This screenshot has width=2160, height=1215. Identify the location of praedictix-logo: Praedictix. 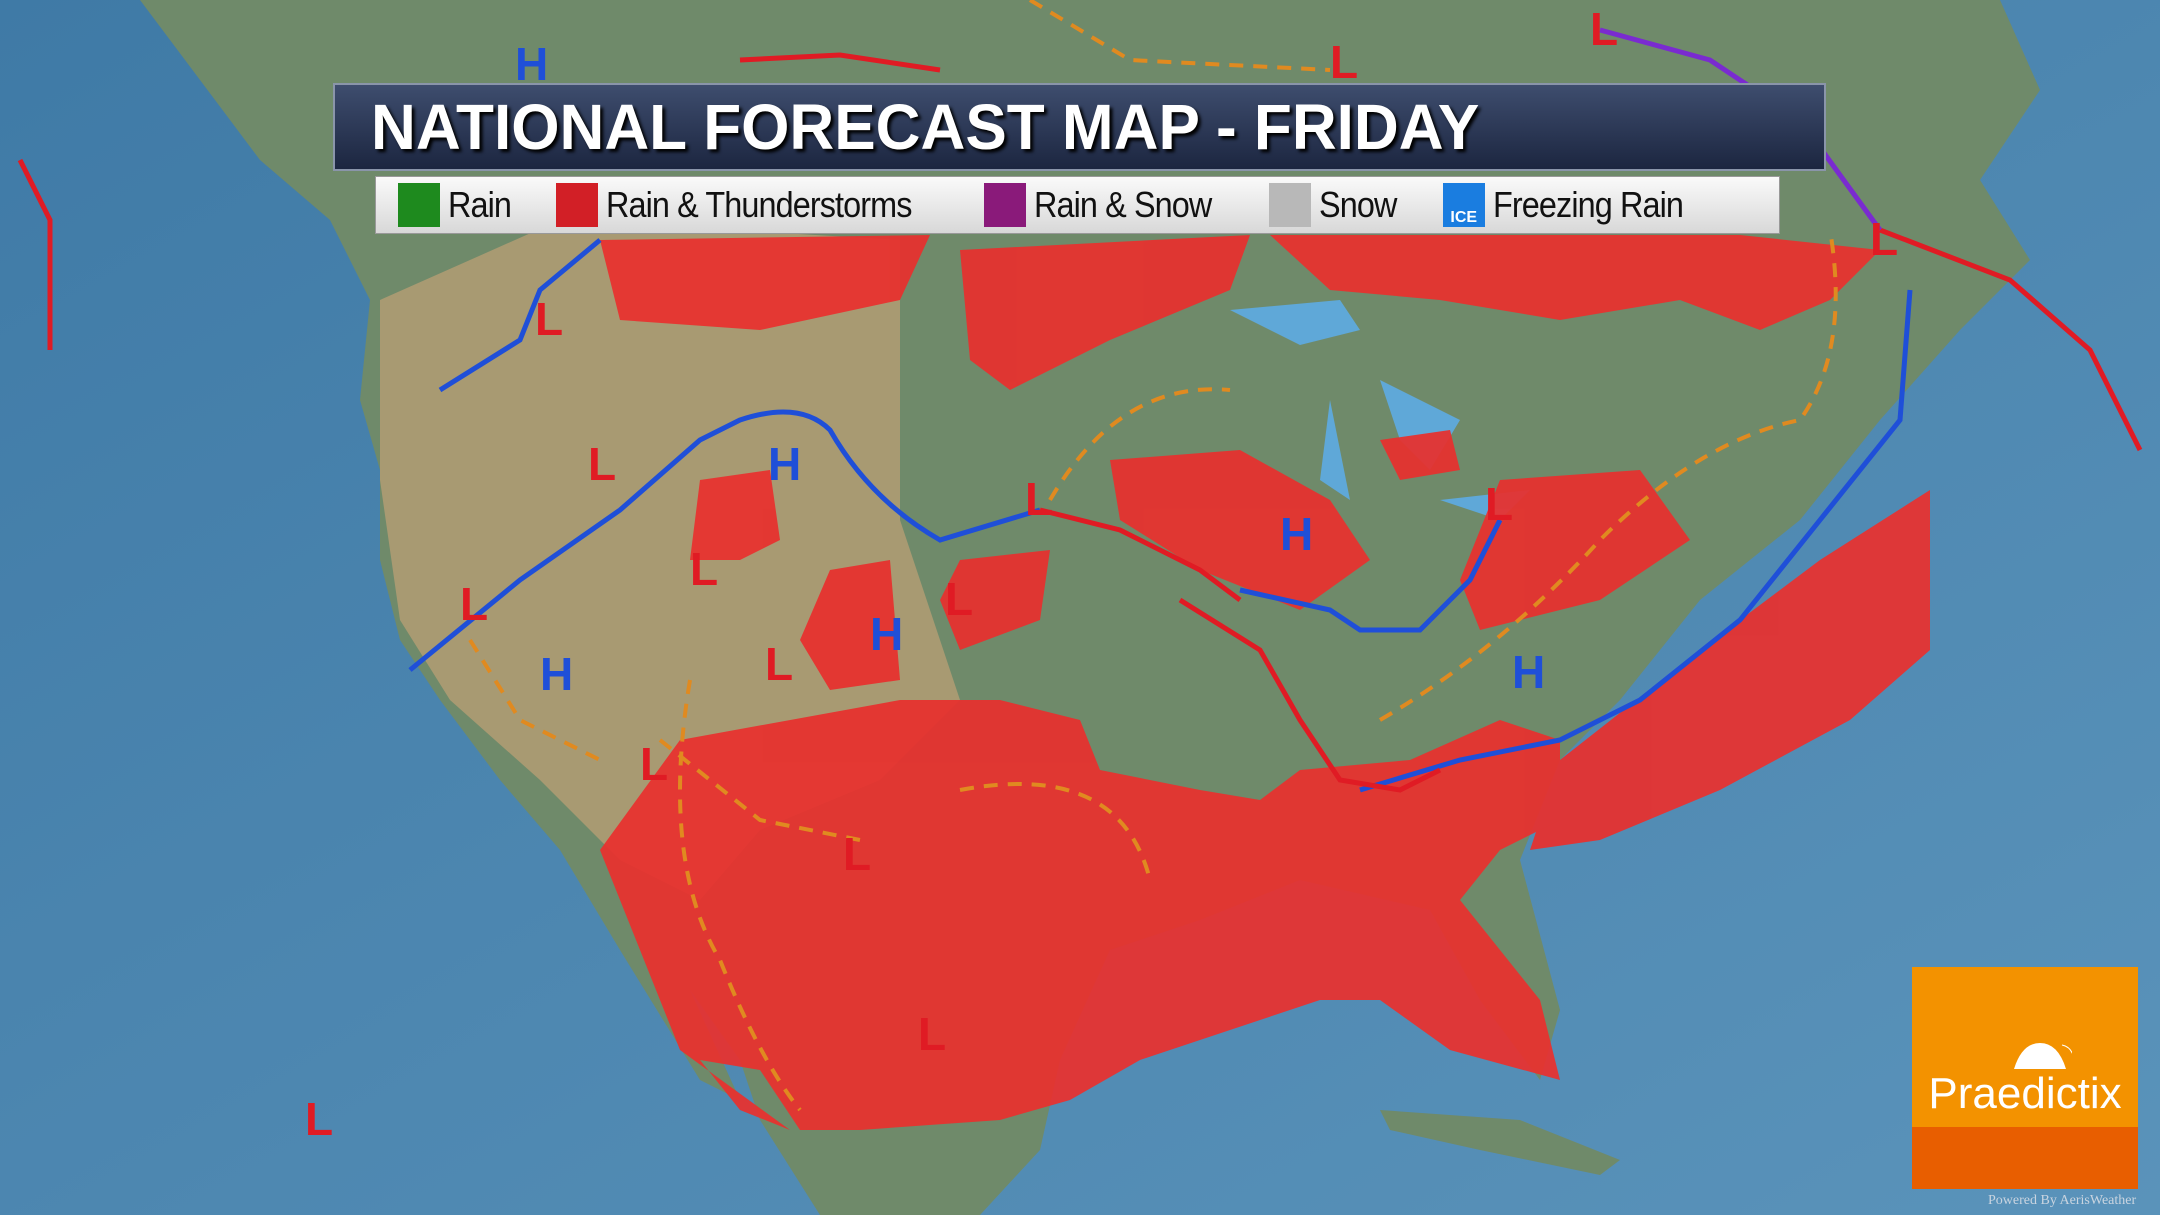
(2025, 1078).